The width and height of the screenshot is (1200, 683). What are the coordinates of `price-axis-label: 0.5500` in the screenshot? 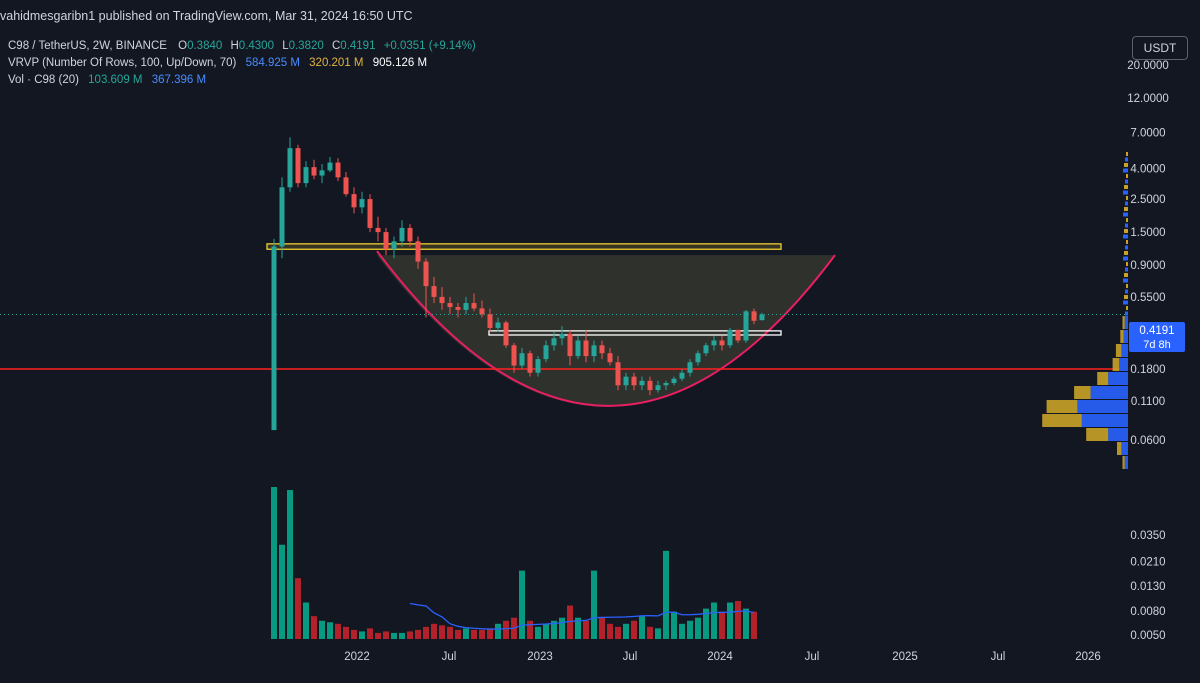 It's located at (1147, 298).